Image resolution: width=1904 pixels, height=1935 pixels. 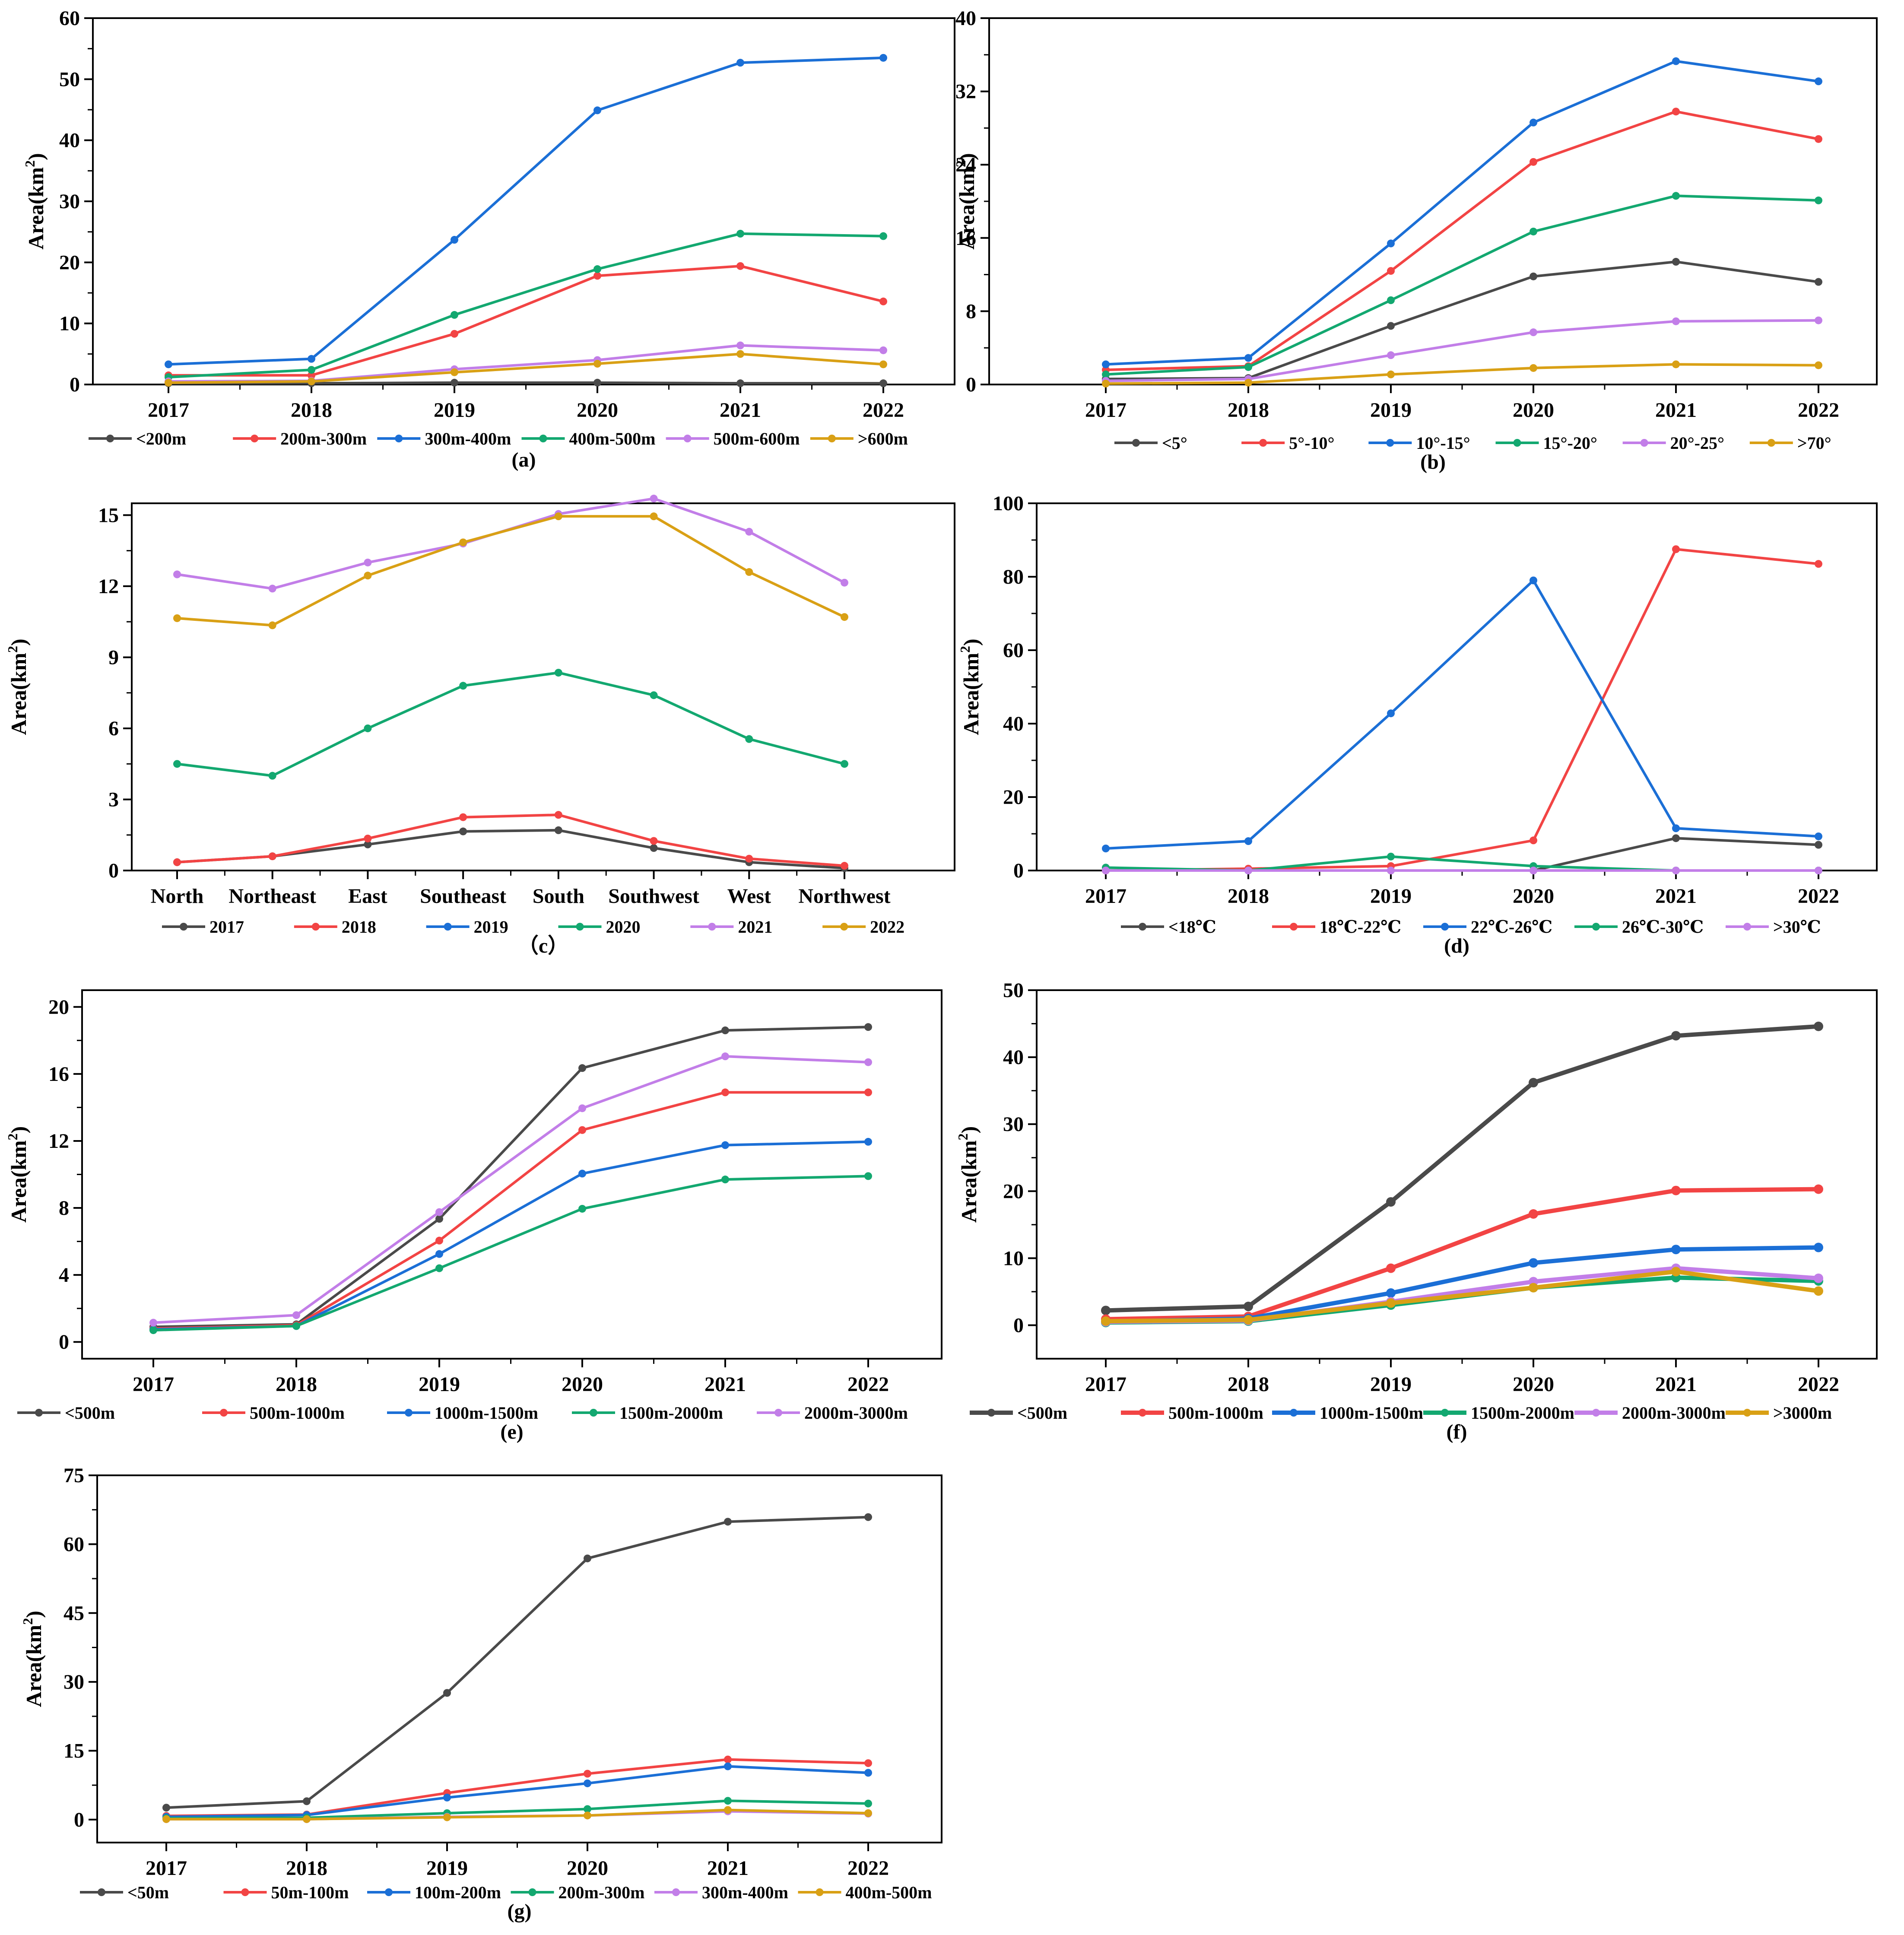 What do you see at coordinates (114, 800) in the screenshot?
I see `y-tick-label: 3` at bounding box center [114, 800].